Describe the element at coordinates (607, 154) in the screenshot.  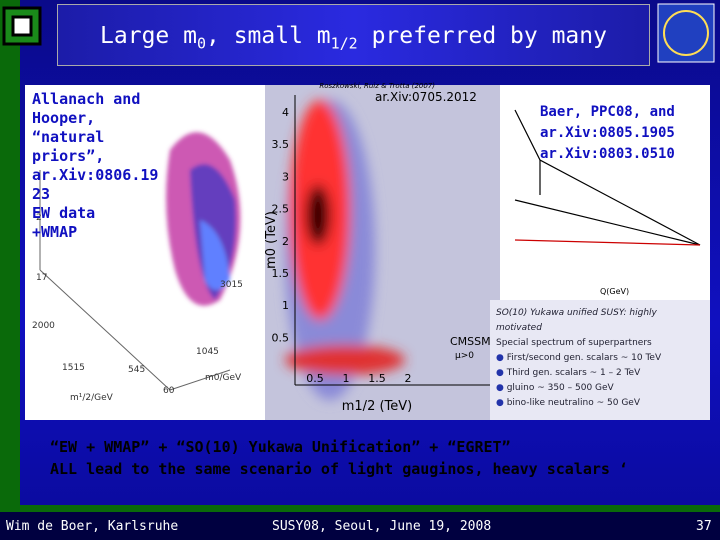
I see `text-line: ar.Xiv:0803.0510` at that location.